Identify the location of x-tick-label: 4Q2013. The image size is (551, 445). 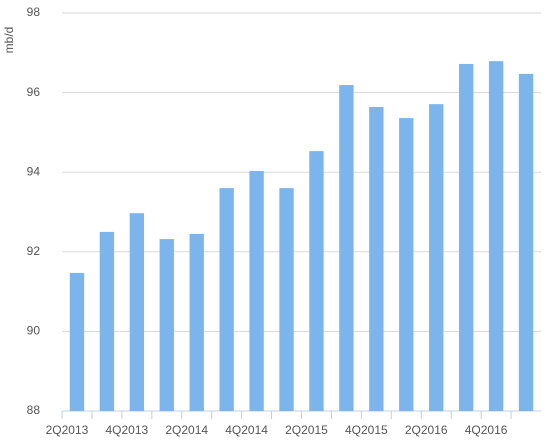
(126, 430).